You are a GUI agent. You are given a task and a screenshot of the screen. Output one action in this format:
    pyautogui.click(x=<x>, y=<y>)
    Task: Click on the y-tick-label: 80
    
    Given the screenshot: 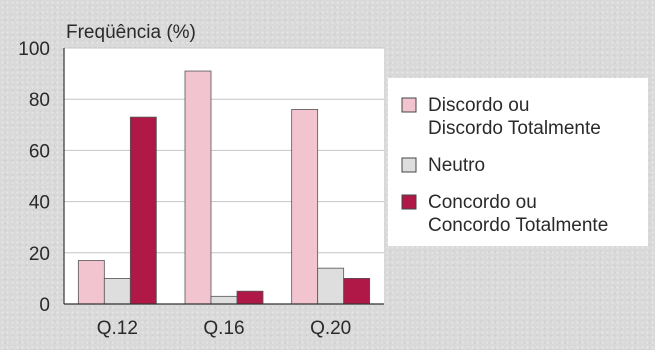 What is the action you would take?
    pyautogui.click(x=39, y=100)
    